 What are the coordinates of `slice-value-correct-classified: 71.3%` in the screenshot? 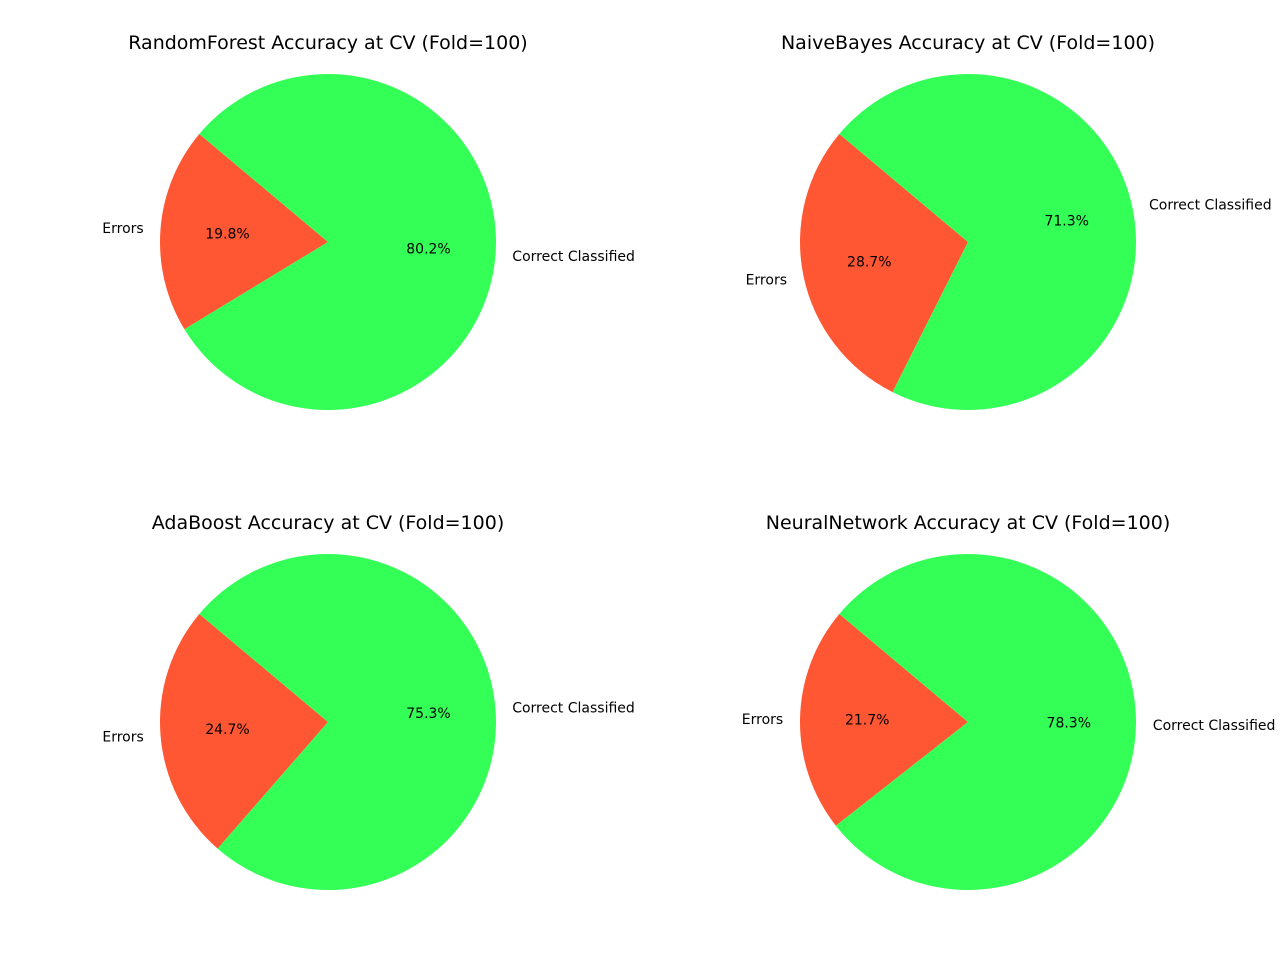 It's located at (1066, 222).